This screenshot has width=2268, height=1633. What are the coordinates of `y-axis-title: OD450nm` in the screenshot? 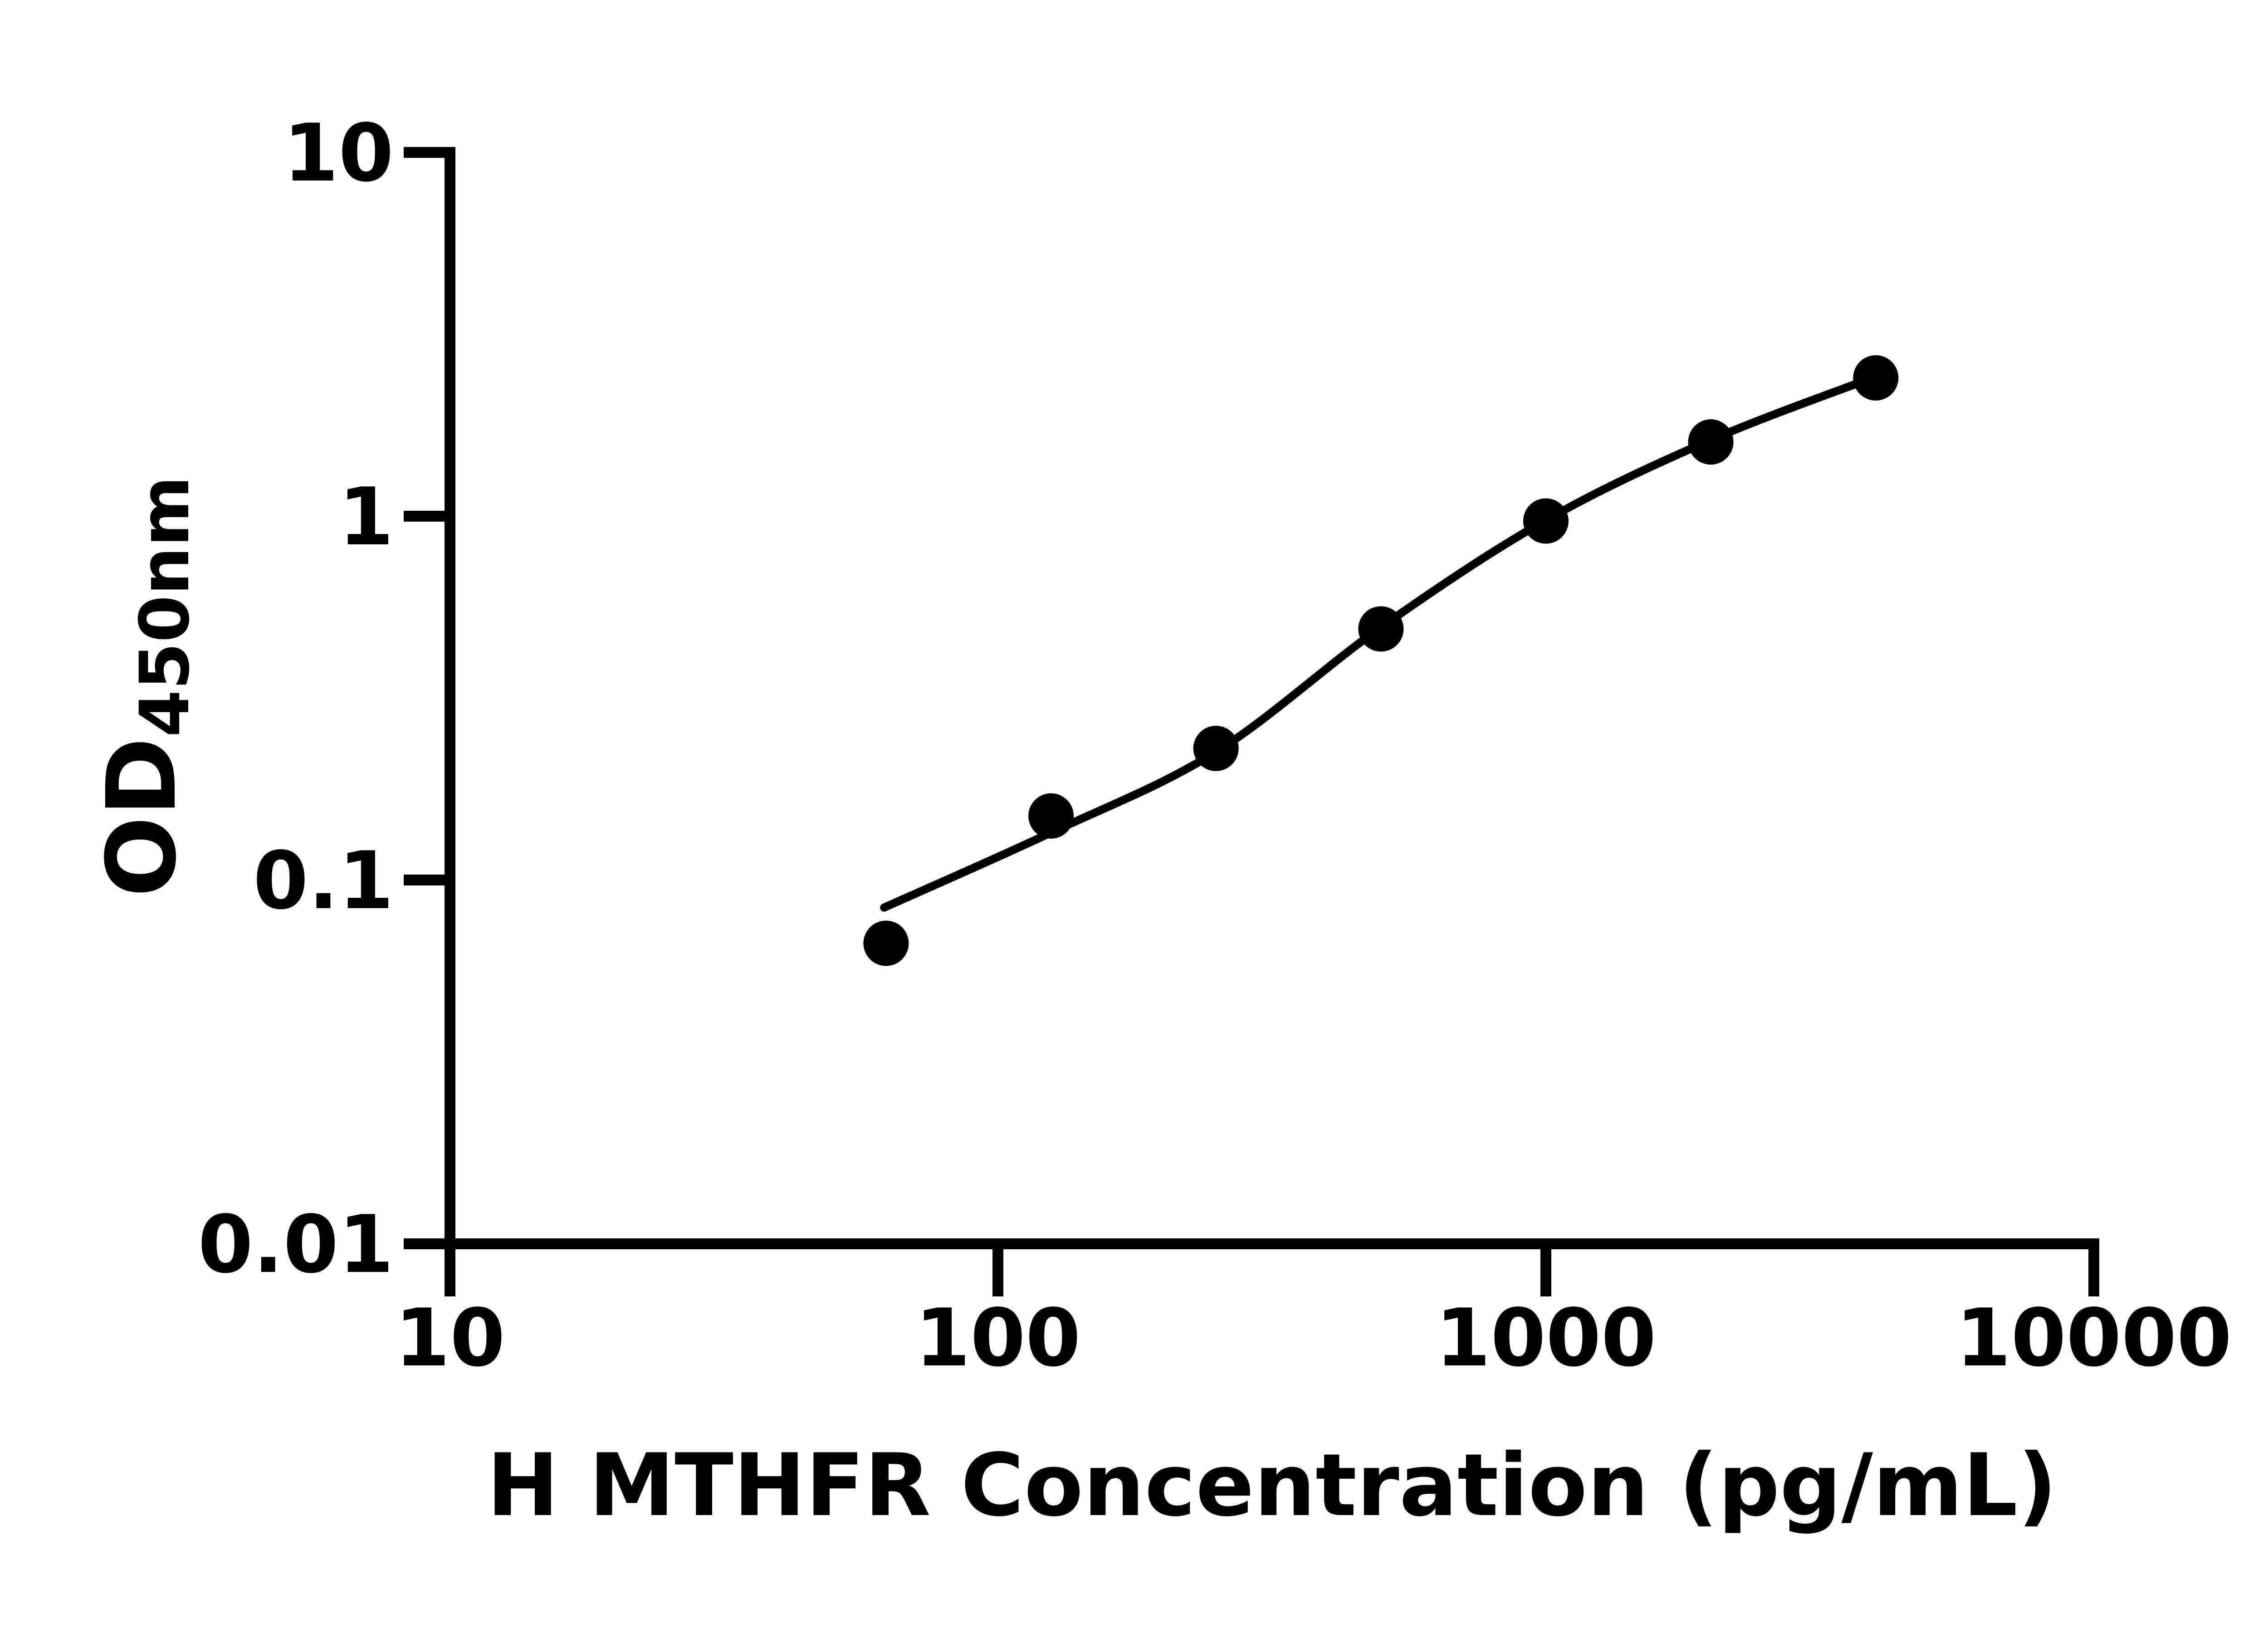 It's located at (146, 686).